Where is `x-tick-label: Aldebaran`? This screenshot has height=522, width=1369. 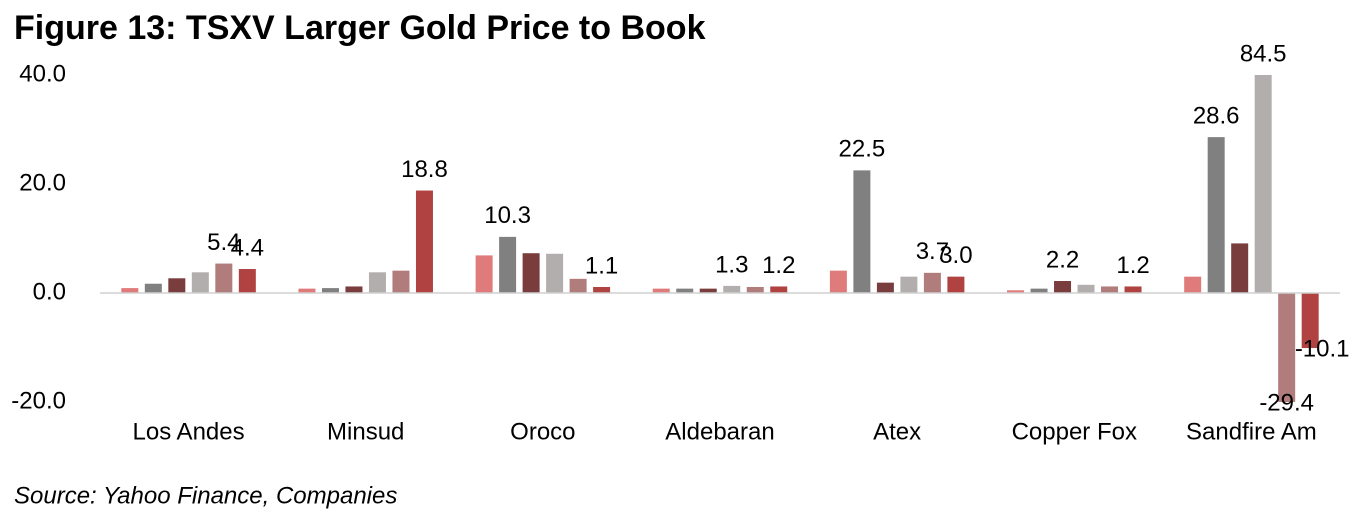 x-tick-label: Aldebaran is located at coordinates (719, 431).